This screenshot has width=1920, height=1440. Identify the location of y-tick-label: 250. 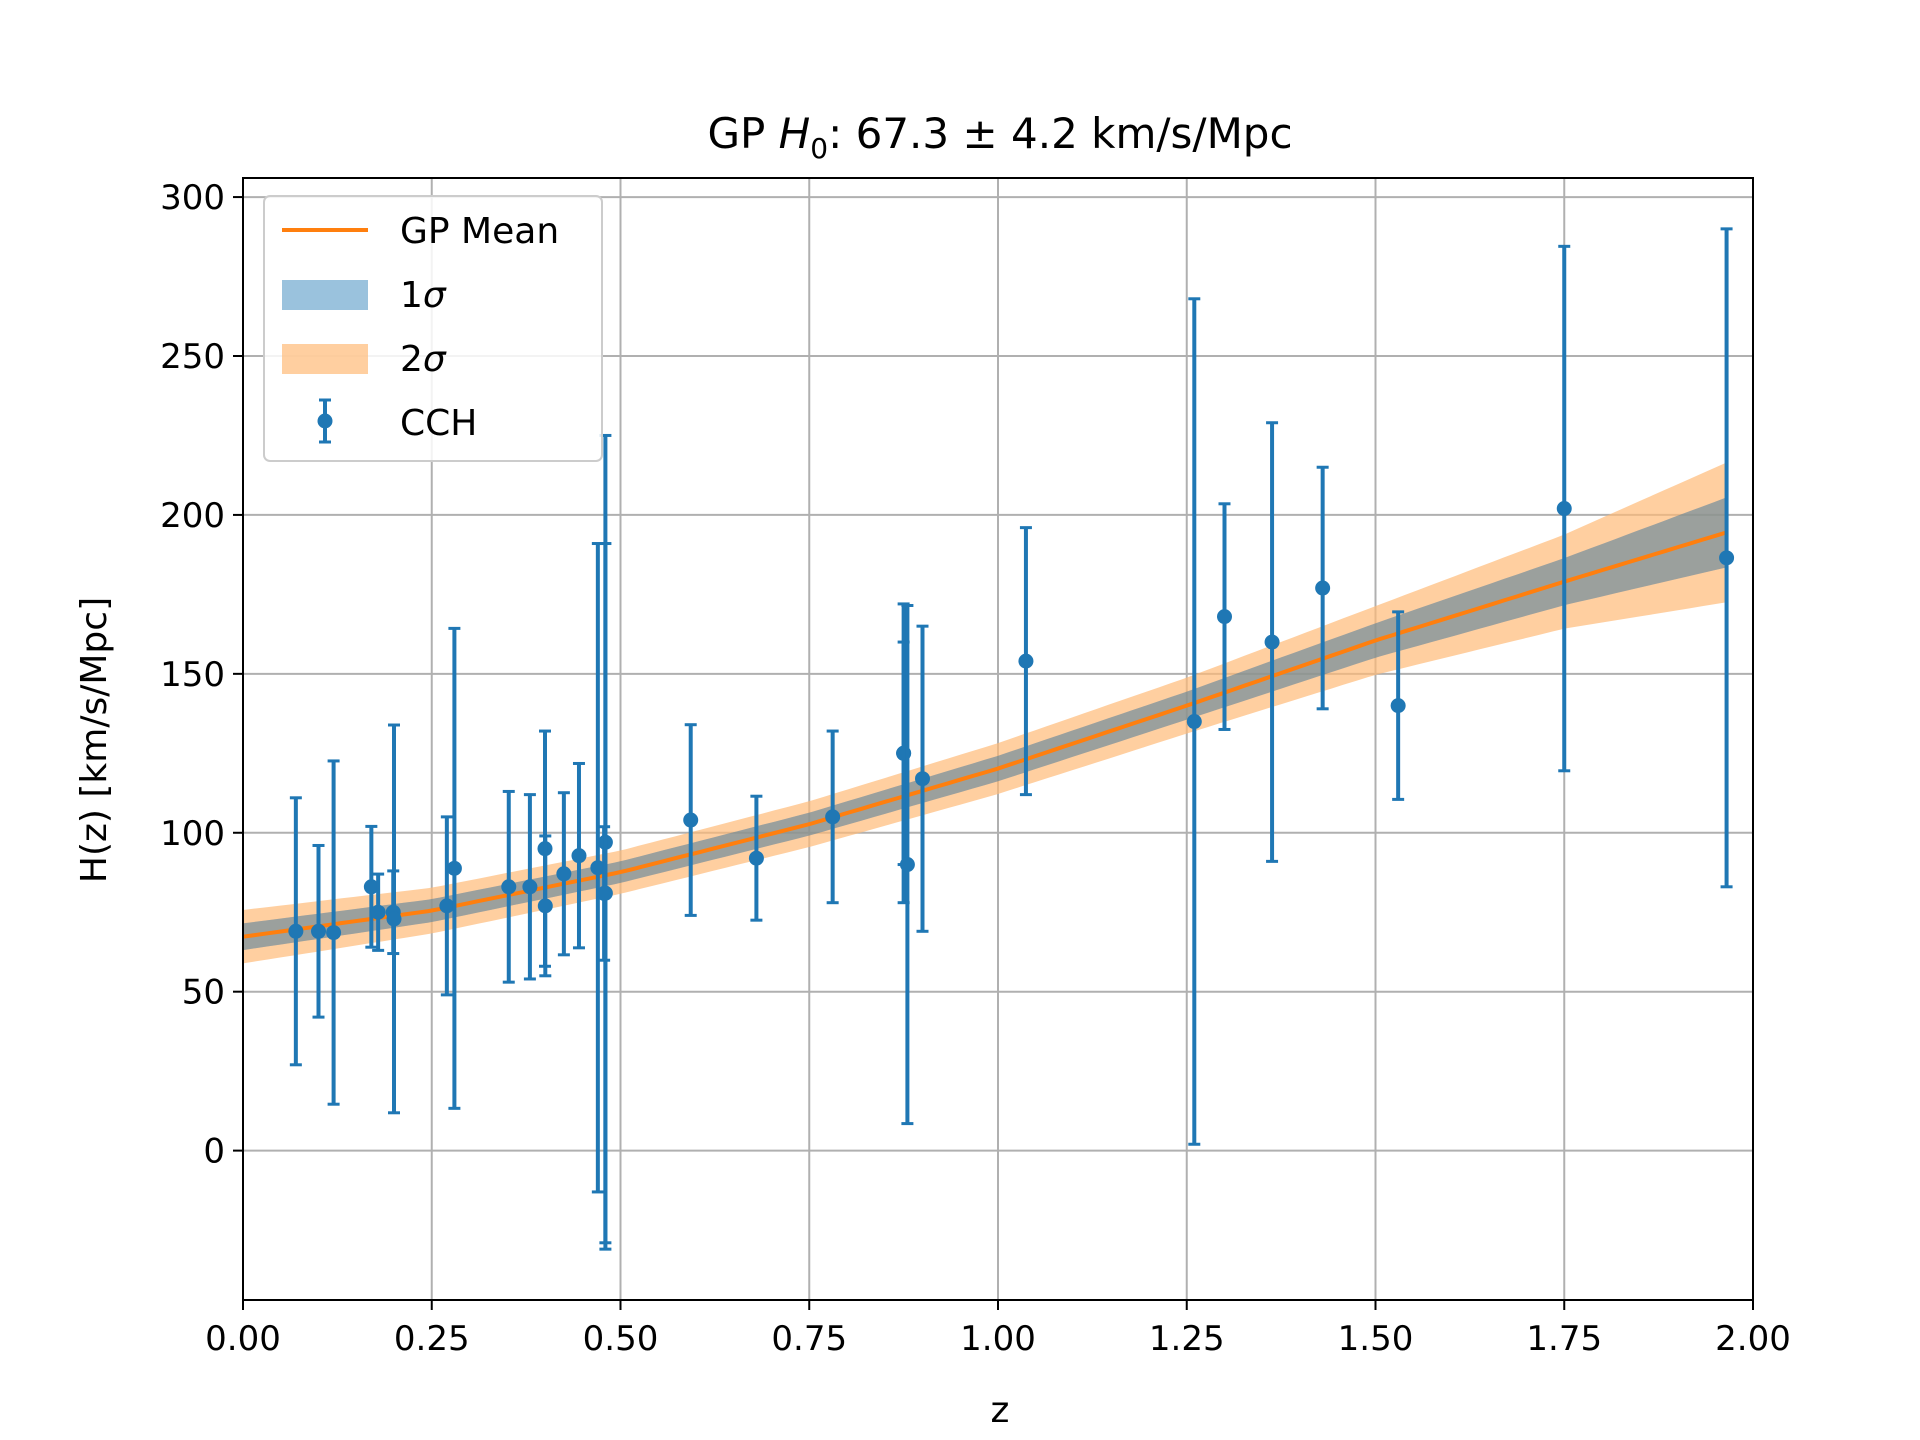
(192, 357).